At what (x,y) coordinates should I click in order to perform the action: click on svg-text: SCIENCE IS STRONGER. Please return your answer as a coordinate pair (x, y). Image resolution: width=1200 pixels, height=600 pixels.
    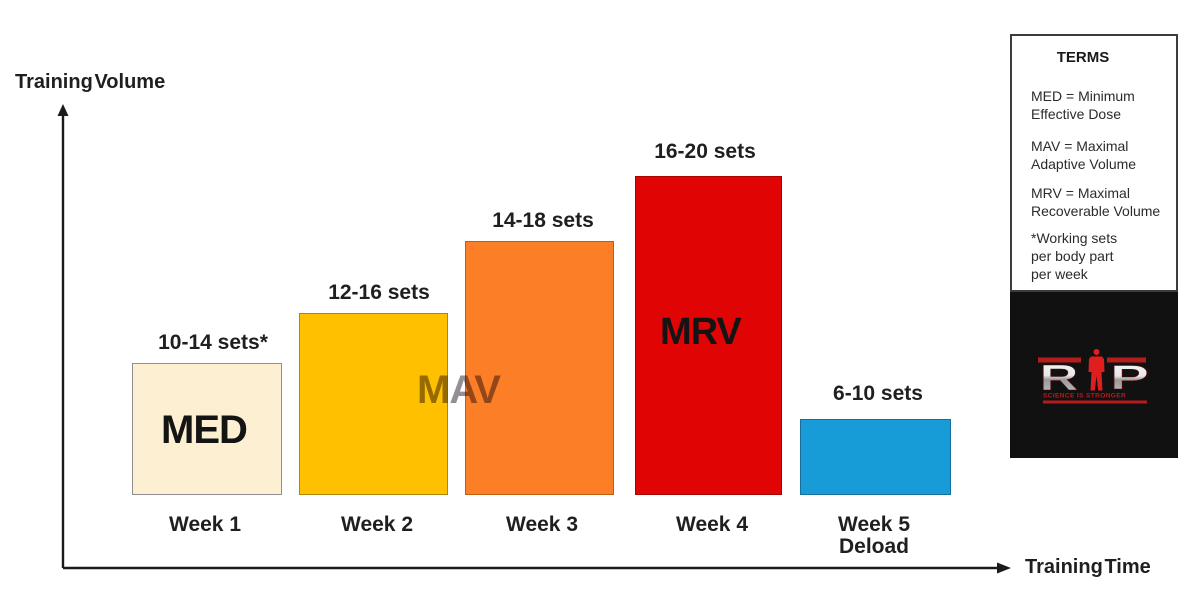
    Looking at the image, I should click on (1084, 396).